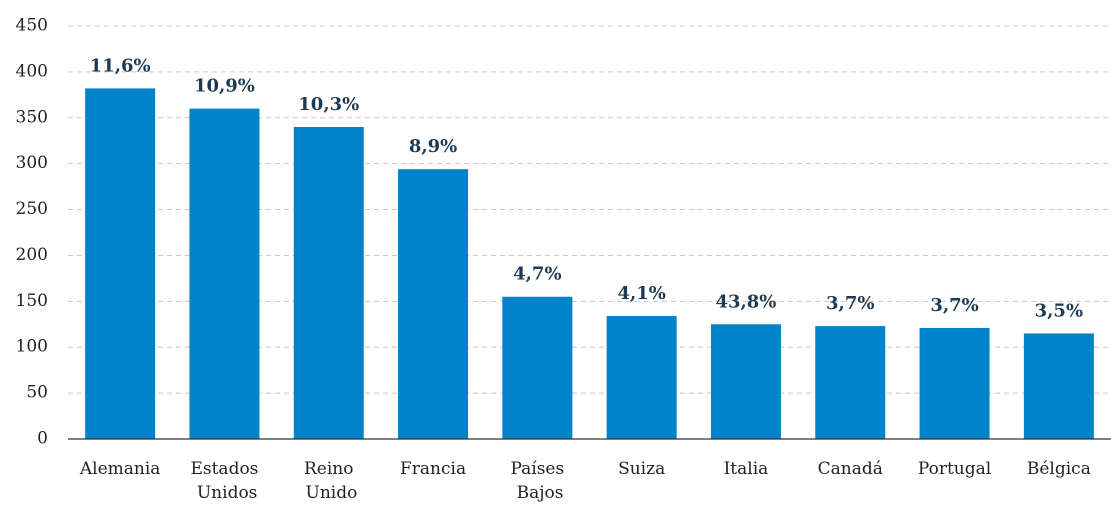 The image size is (1111, 508). Describe the element at coordinates (745, 301) in the screenshot. I see `bar-label: 43,8%` at that location.